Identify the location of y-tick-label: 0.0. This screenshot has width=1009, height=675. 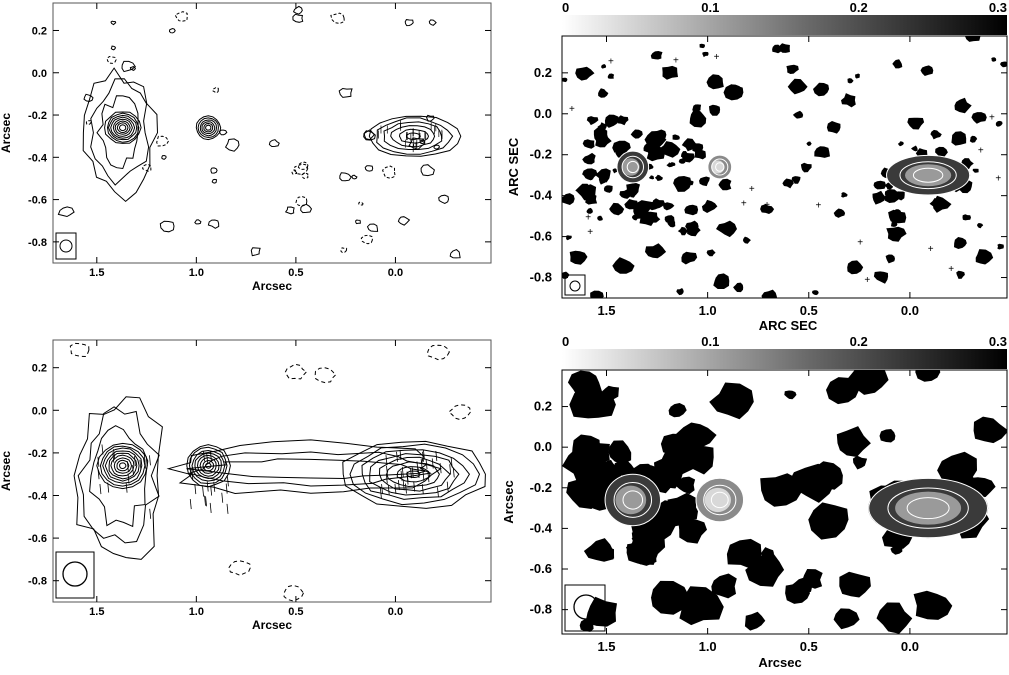
(39, 74).